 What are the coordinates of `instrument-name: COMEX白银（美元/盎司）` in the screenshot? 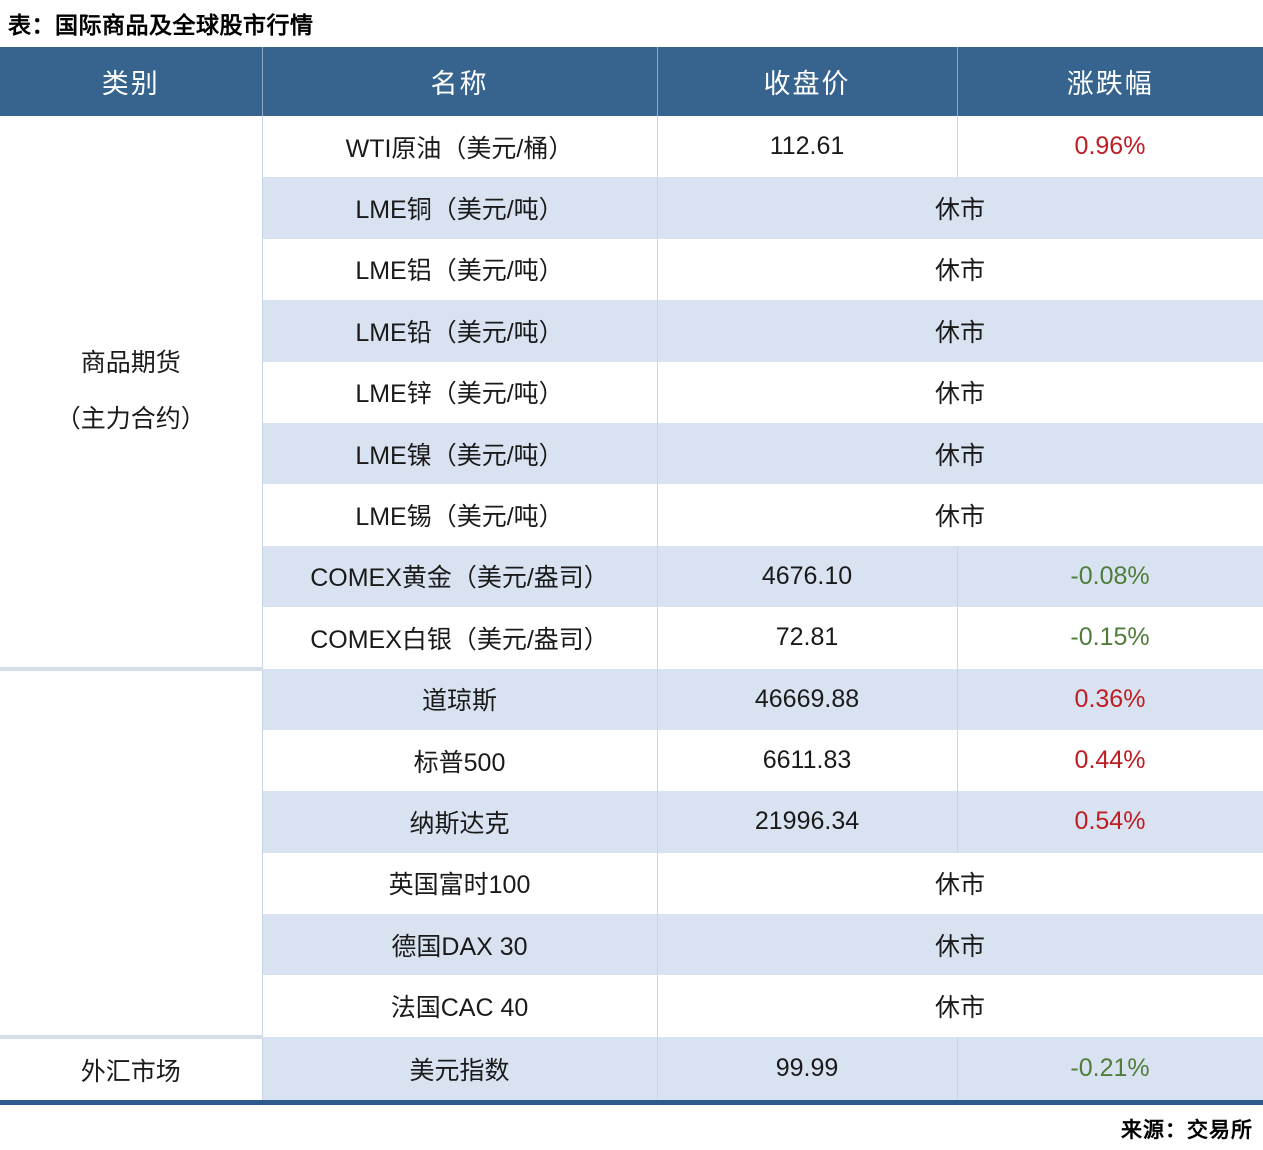 It's located at (460, 638).